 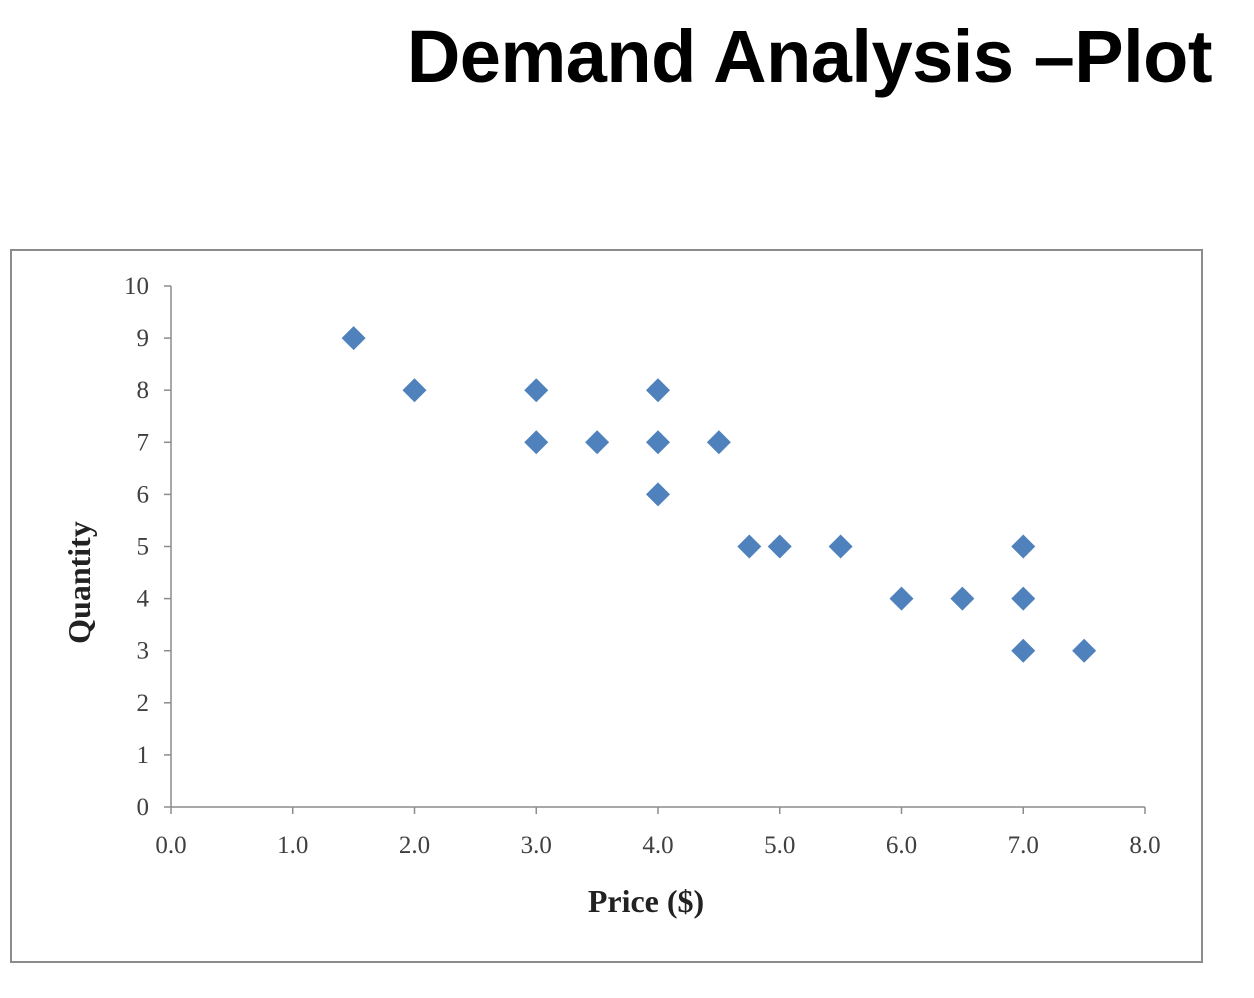 I want to click on x-tick-label: 2.0, so click(x=414, y=845).